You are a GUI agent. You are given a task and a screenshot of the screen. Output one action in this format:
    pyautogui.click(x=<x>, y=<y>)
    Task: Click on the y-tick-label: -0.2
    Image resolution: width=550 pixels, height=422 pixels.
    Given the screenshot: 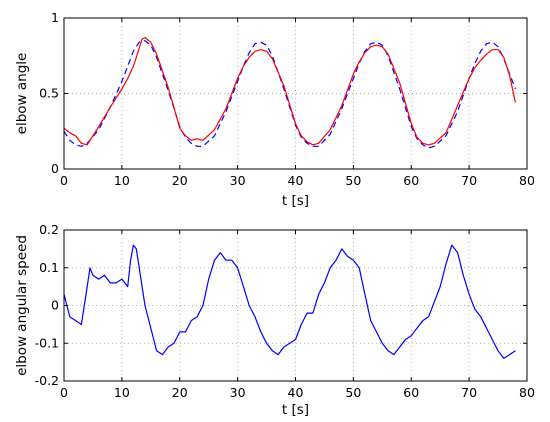 What is the action you would take?
    pyautogui.click(x=47, y=380)
    